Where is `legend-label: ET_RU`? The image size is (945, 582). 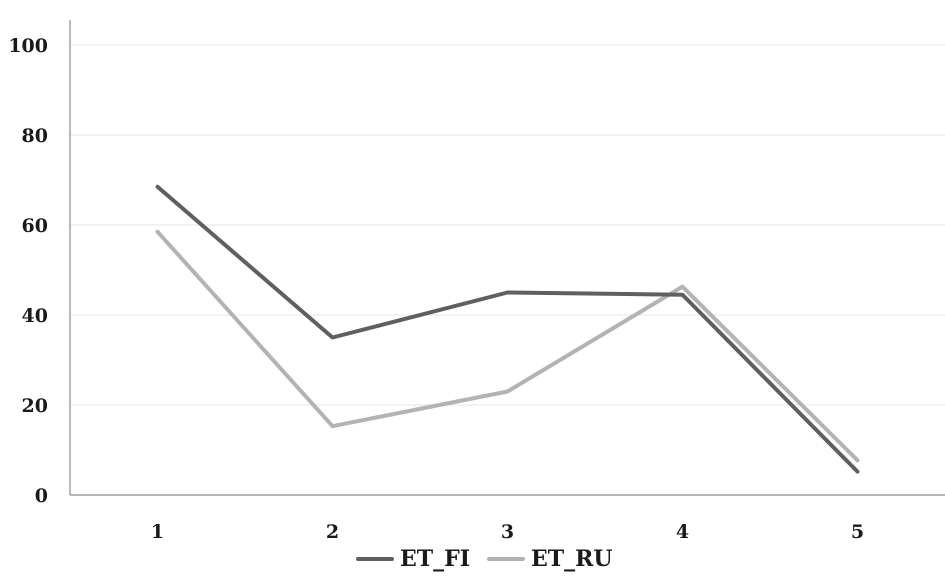
legend-label: ET_RU is located at coordinates (572, 559).